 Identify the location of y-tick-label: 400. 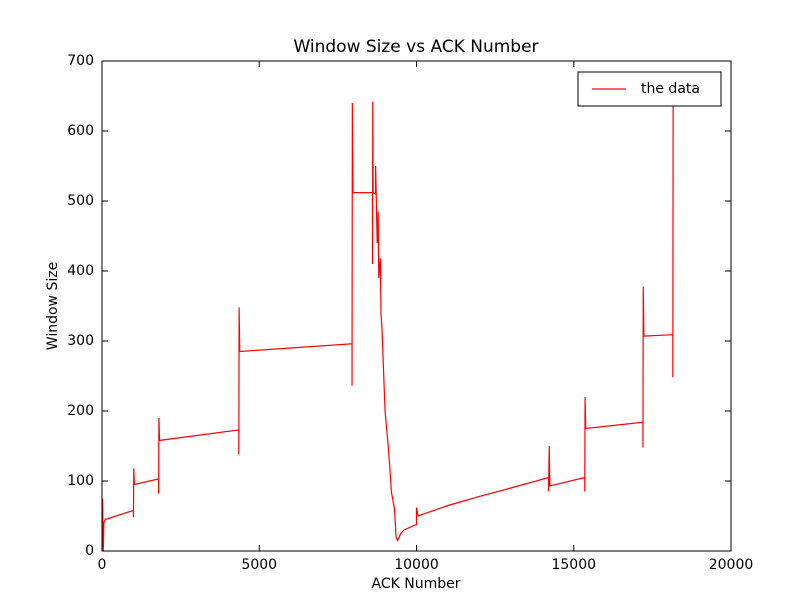
(80, 271).